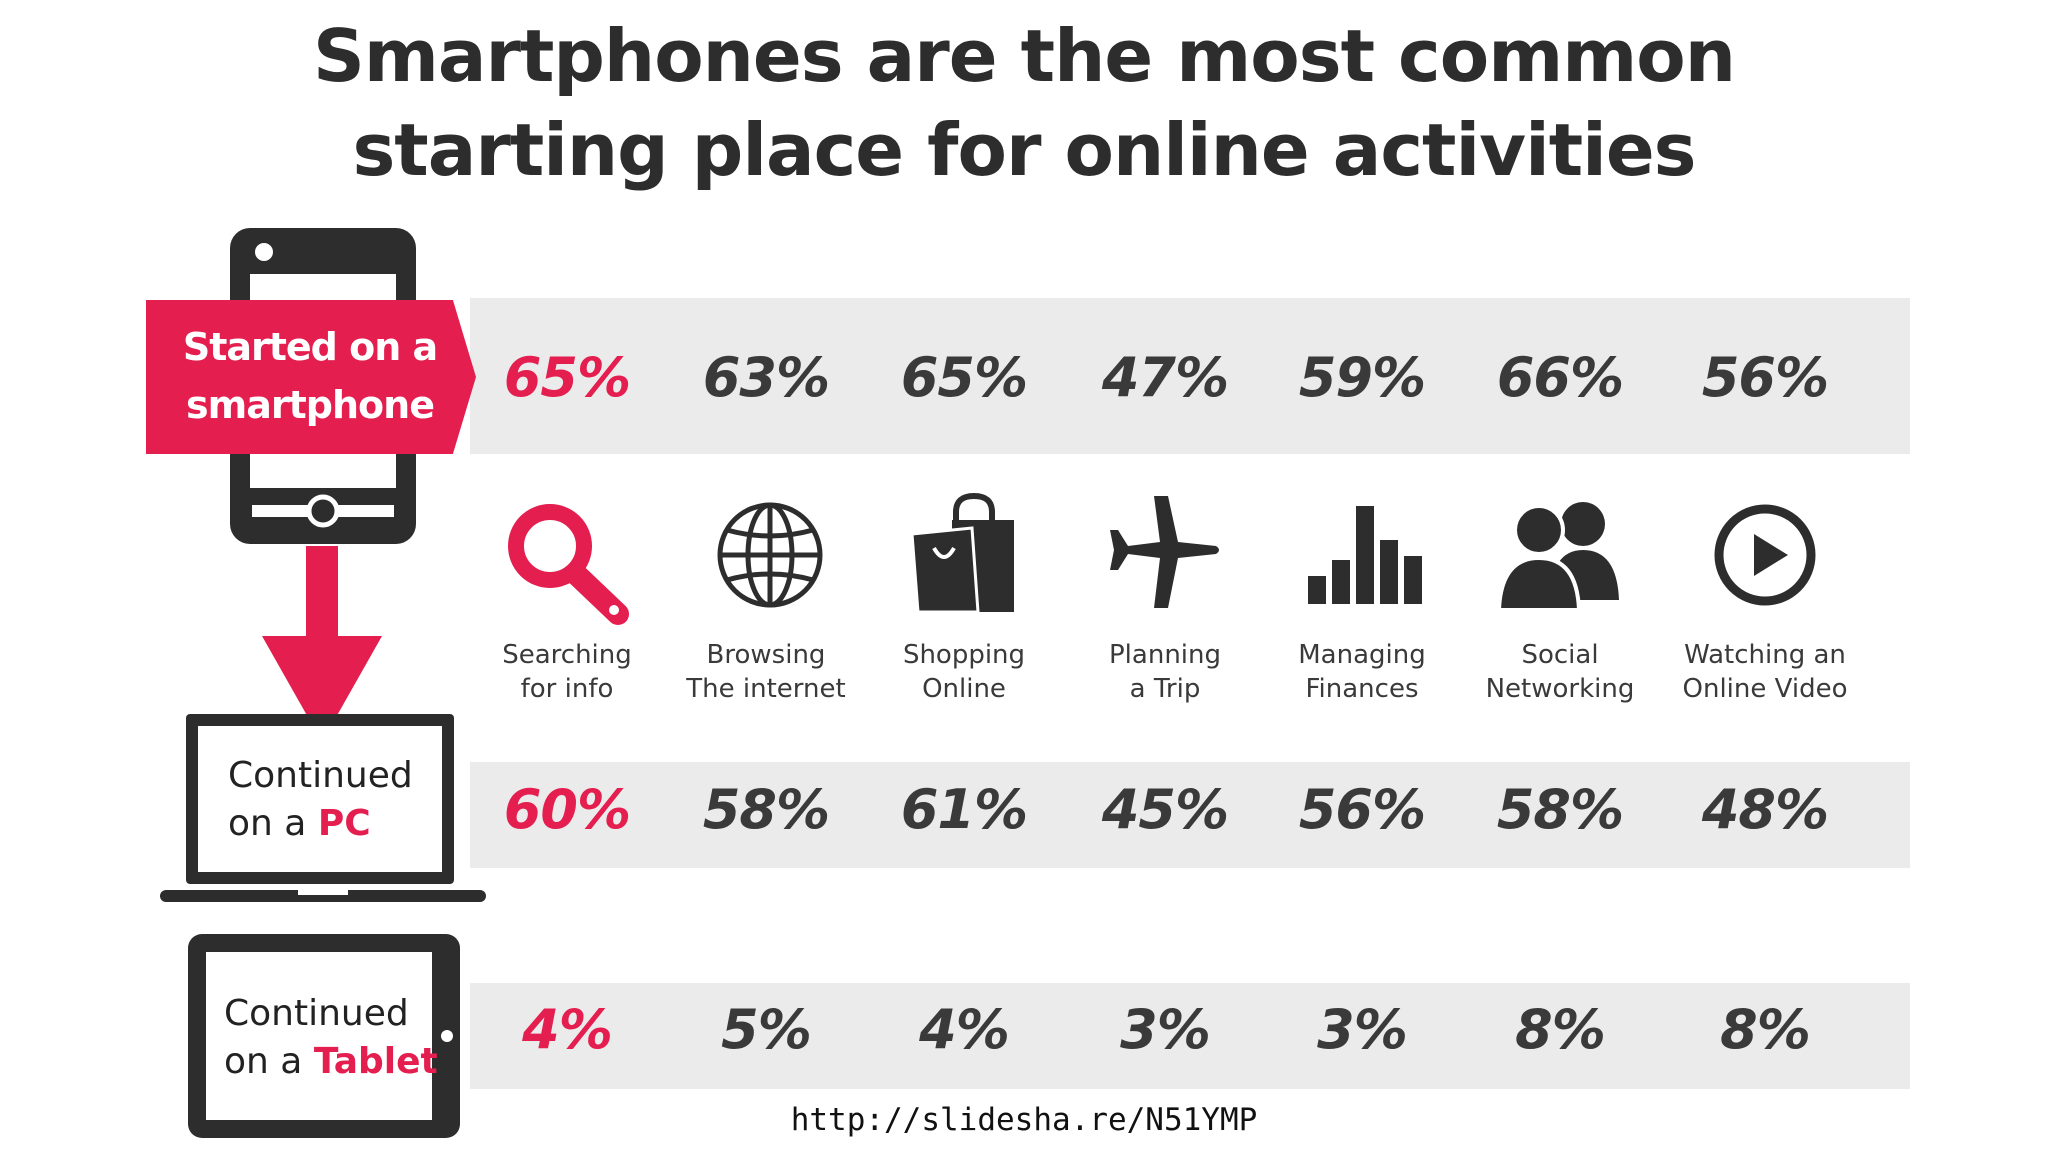  I want to click on laptop-icon, so click(323, 808).